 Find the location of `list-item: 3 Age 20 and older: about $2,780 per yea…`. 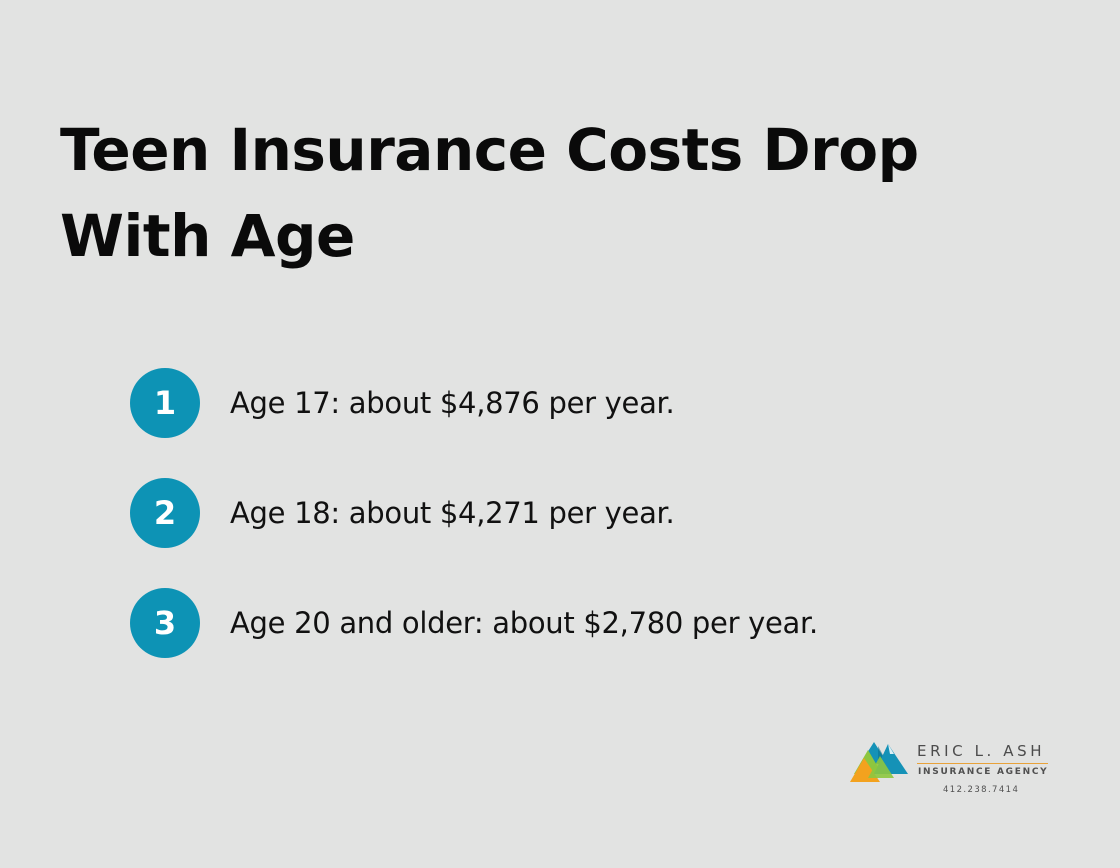

list-item: 3 Age 20 and older: about $2,780 per yea… is located at coordinates (580, 623).